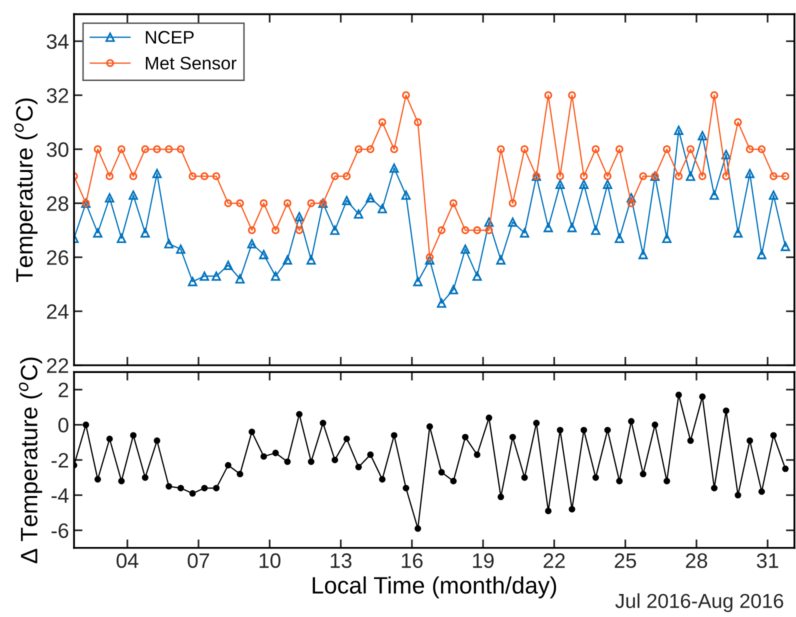 Image resolution: width=796 pixels, height=617 pixels. I want to click on x-tick-label: 28, so click(697, 560).